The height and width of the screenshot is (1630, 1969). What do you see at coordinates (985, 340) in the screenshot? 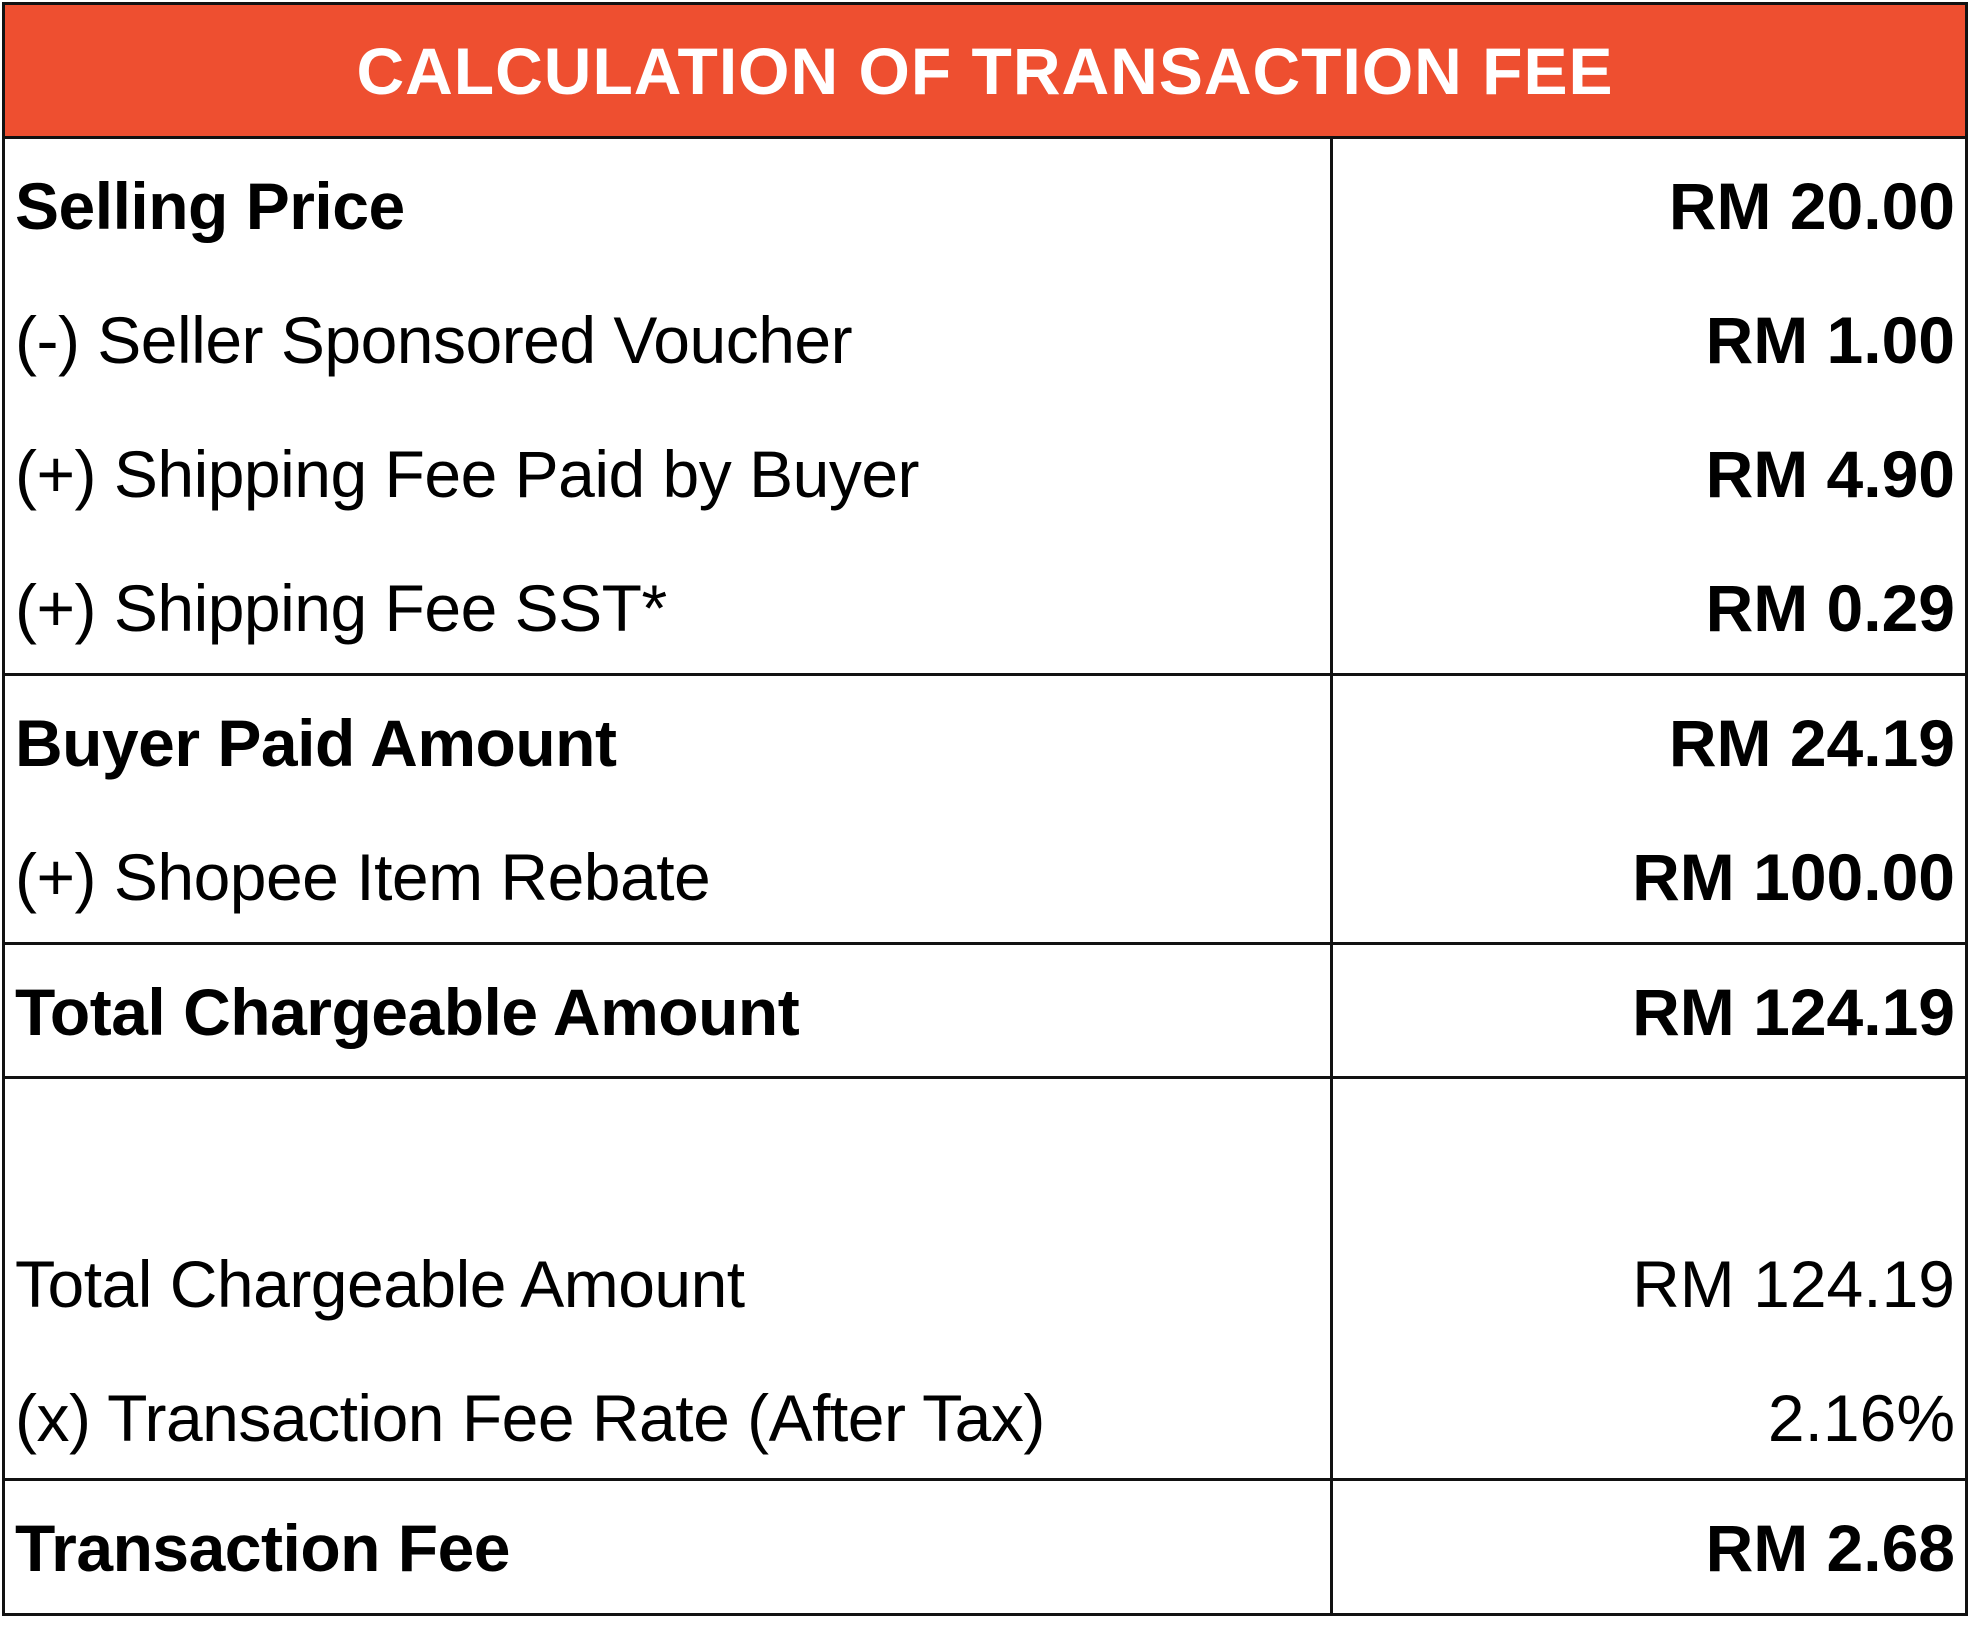
I see `row-seller-voucher: (-) Seller Sponsored Voucher RM 1.00` at bounding box center [985, 340].